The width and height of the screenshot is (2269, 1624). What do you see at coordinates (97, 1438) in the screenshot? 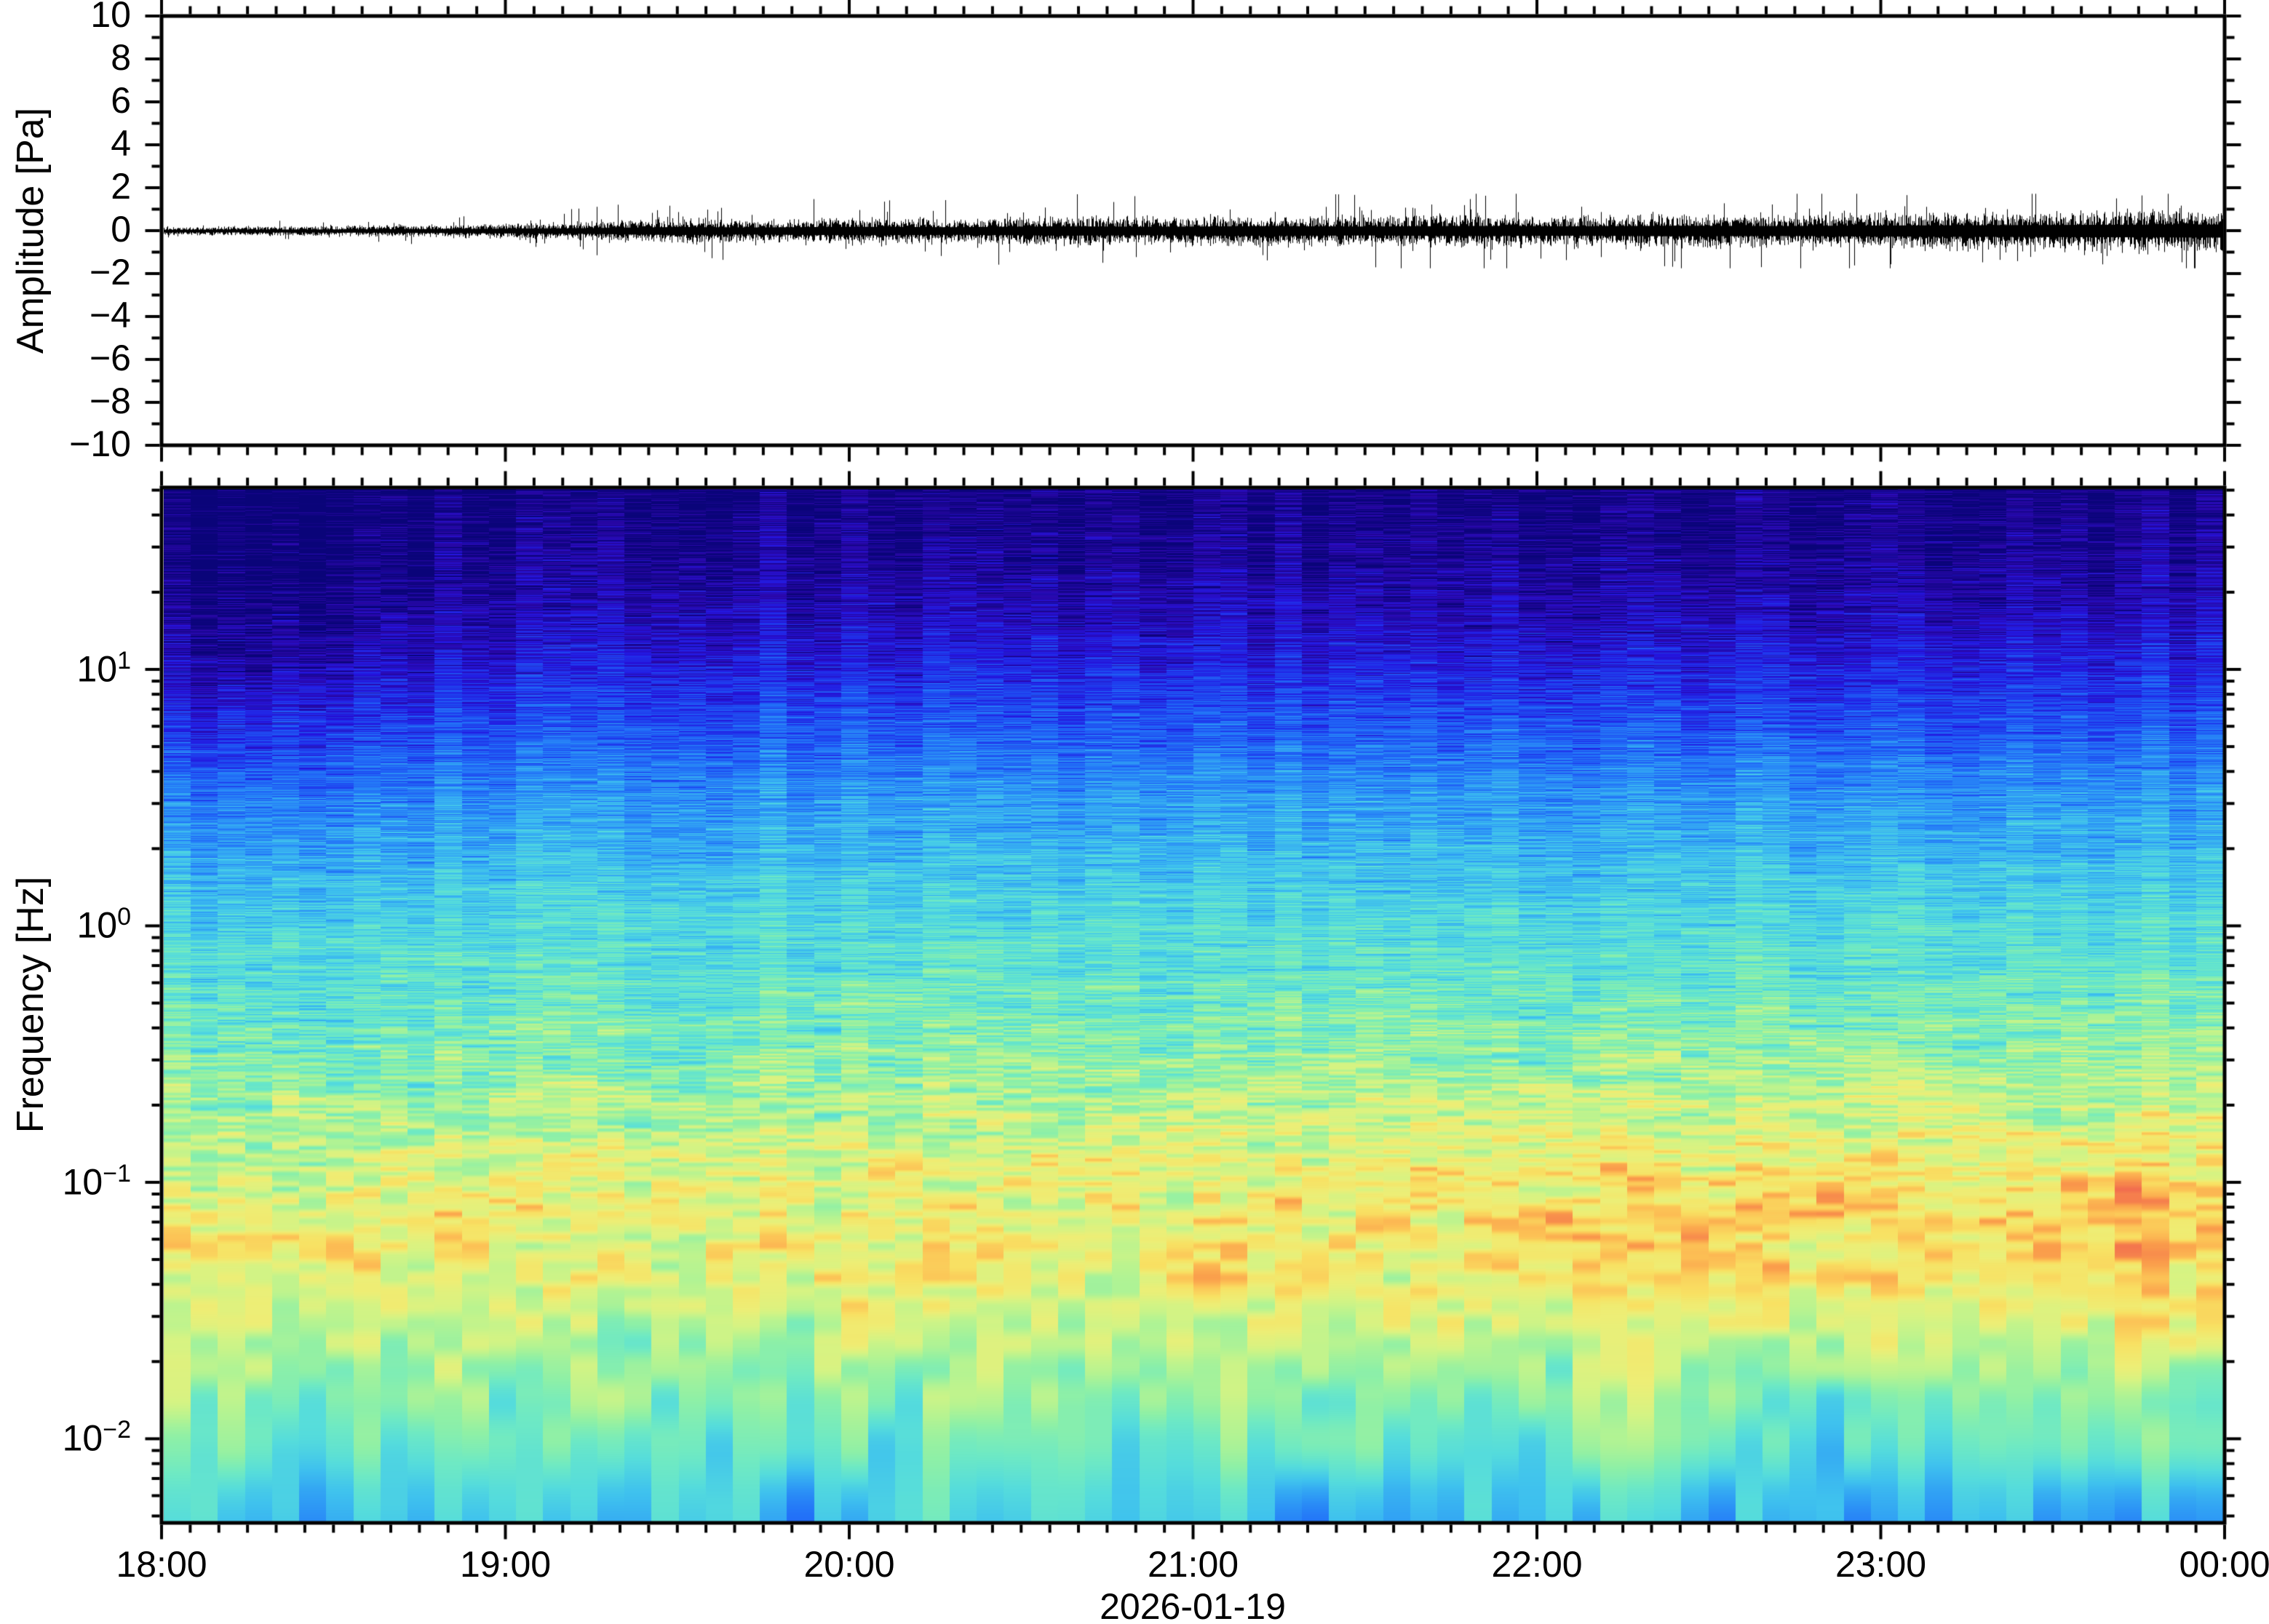
I see `frequency-tick-label: 10⁻²` at bounding box center [97, 1438].